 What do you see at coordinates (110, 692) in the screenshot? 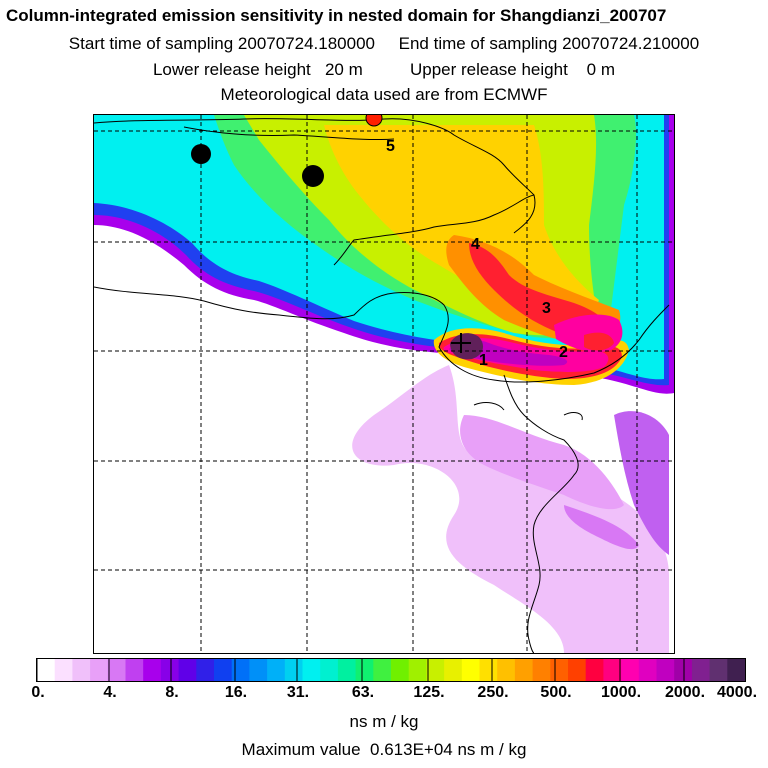
I see `scale-tick: 4.` at bounding box center [110, 692].